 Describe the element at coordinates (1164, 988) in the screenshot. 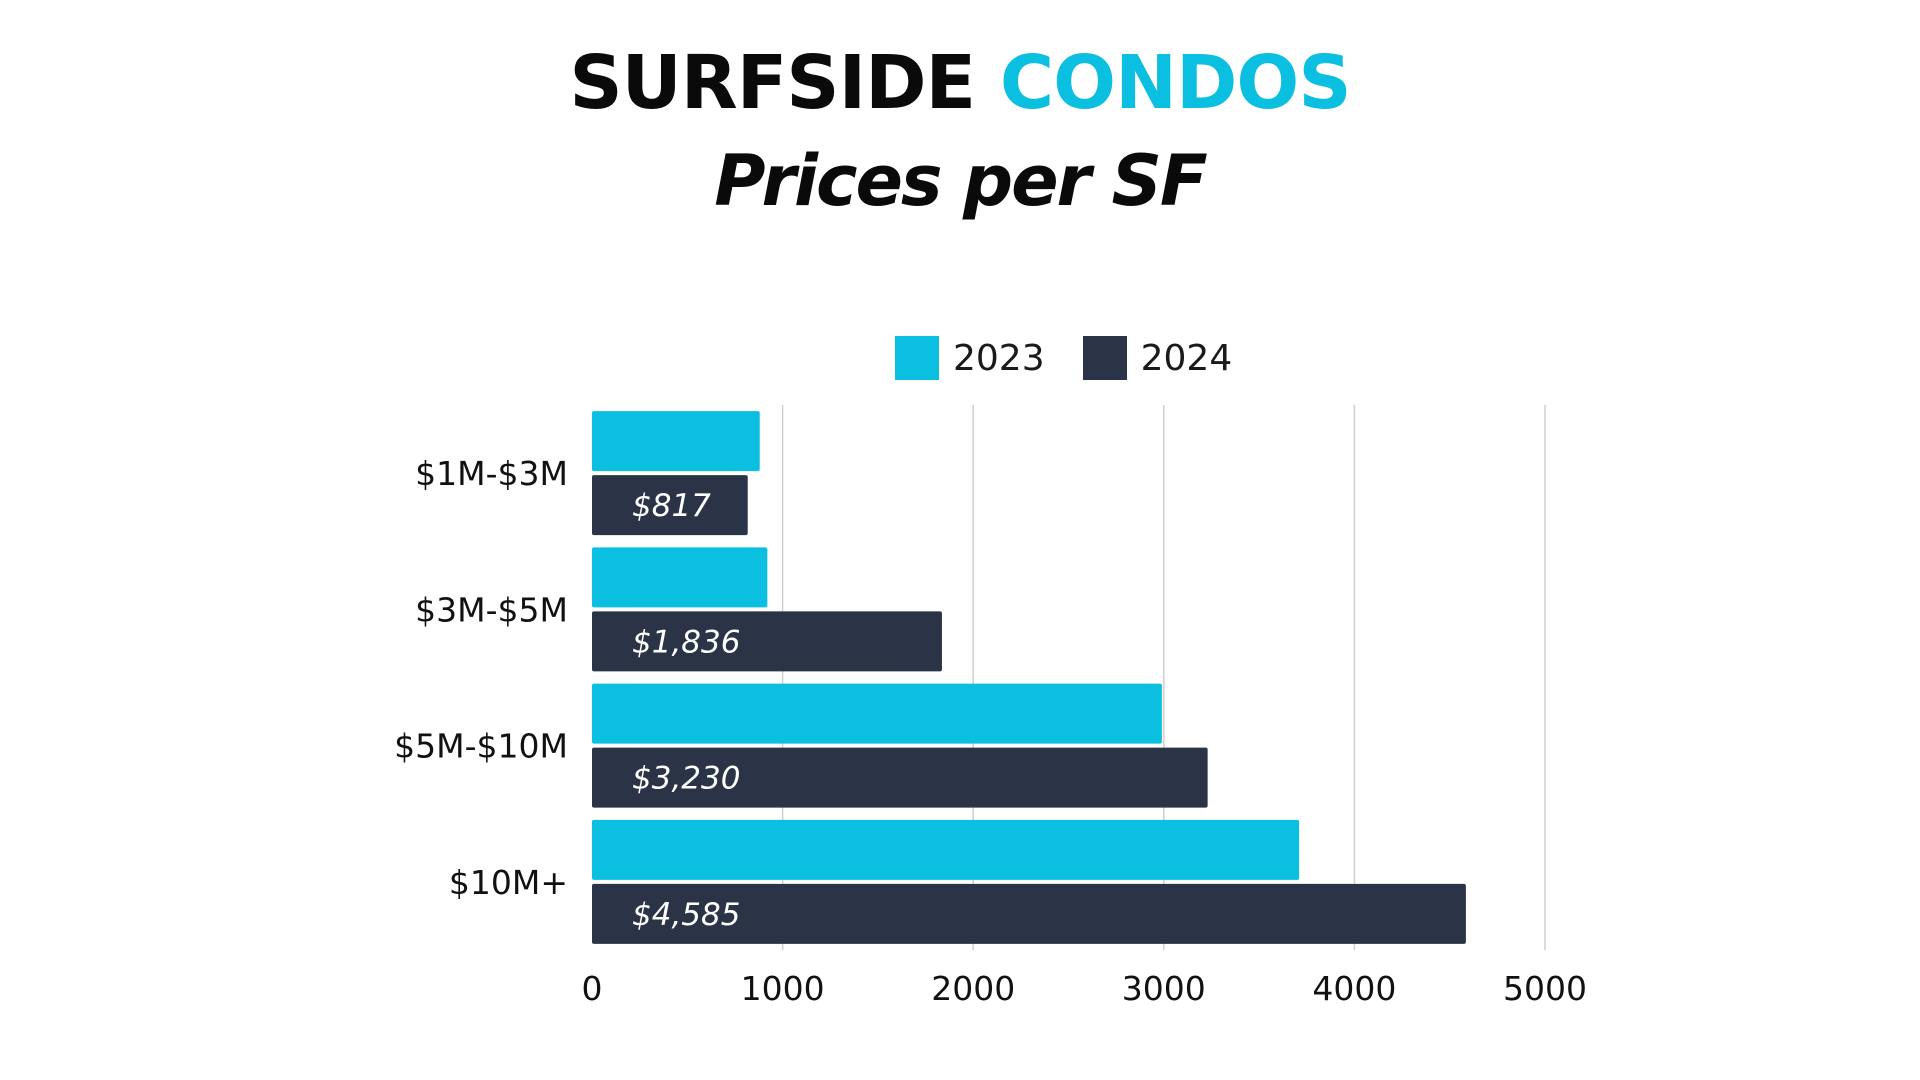

I see `x-tick-label: 3000` at that location.